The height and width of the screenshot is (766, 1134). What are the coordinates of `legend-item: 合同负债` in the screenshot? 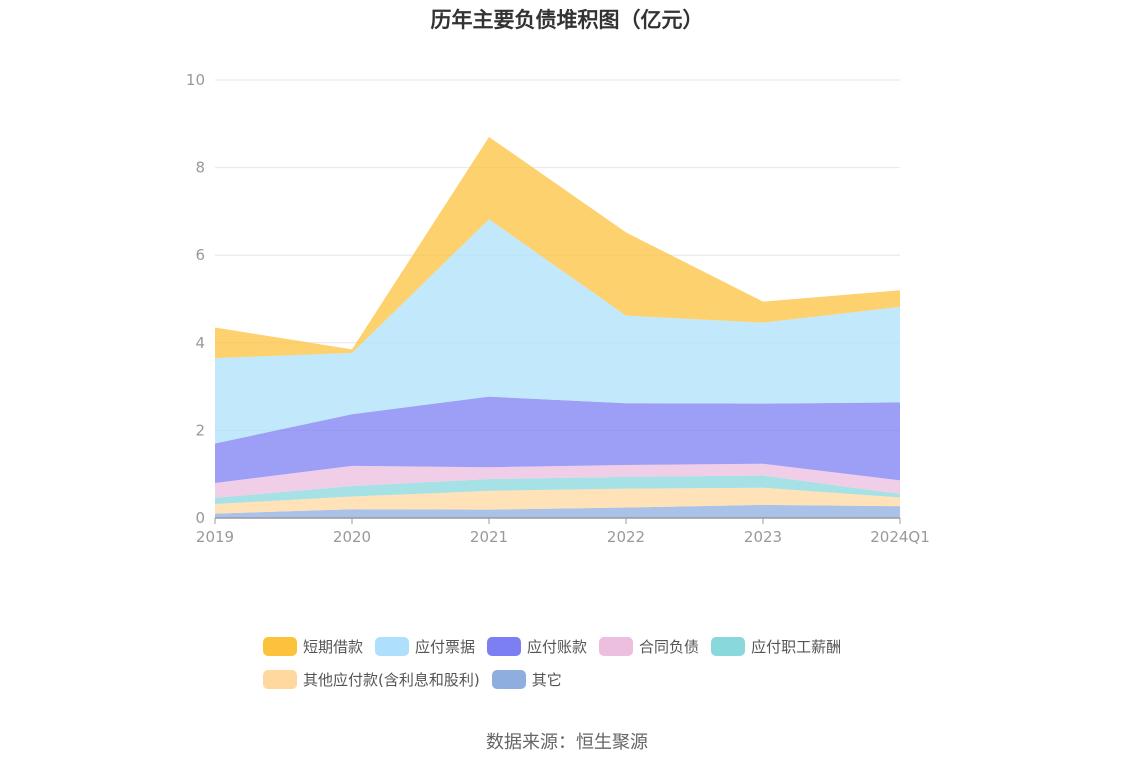 It's located at (649, 646).